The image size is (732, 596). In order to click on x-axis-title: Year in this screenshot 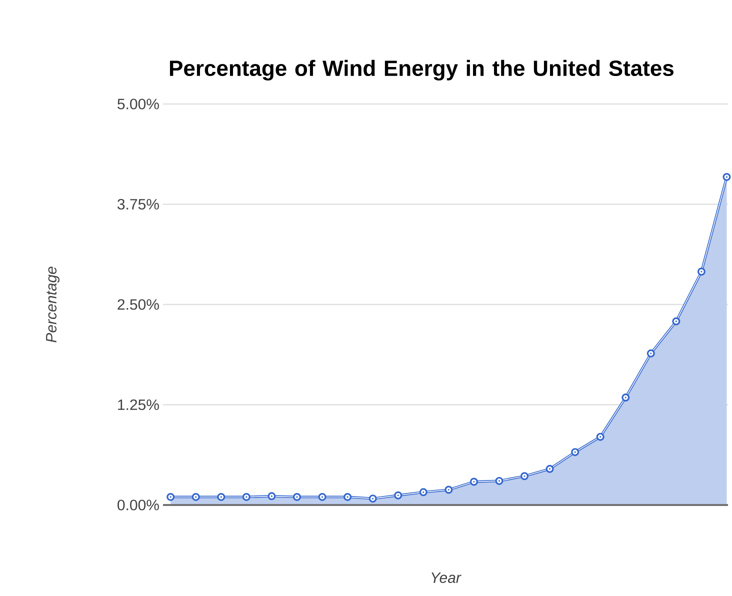, I will do `click(447, 577)`.